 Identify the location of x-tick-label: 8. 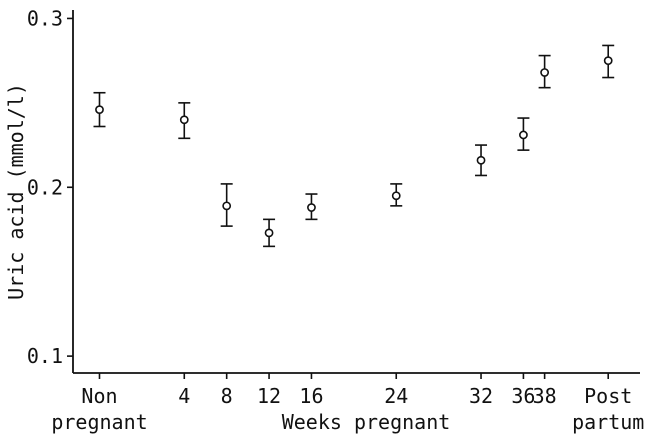
(227, 396).